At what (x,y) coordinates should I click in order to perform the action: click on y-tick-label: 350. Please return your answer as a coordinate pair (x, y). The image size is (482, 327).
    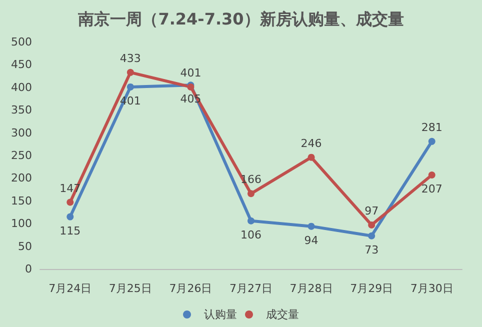
    Looking at the image, I should click on (21, 110).